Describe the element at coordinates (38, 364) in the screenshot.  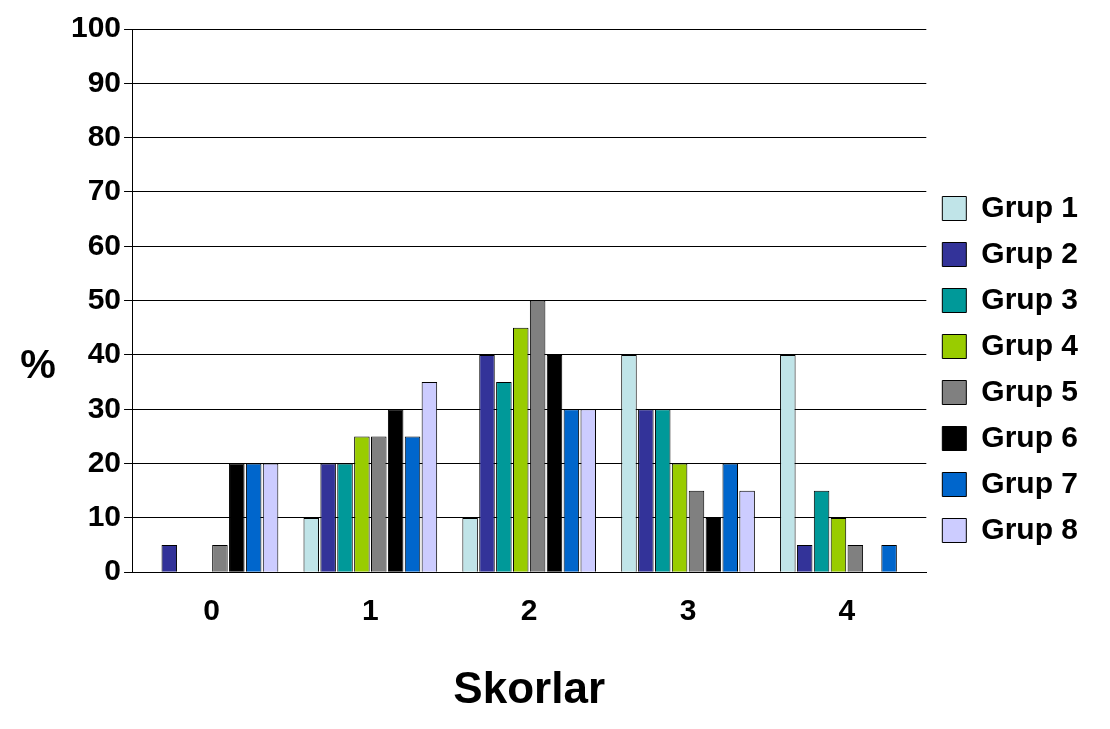
I see `y-axis-title: %` at that location.